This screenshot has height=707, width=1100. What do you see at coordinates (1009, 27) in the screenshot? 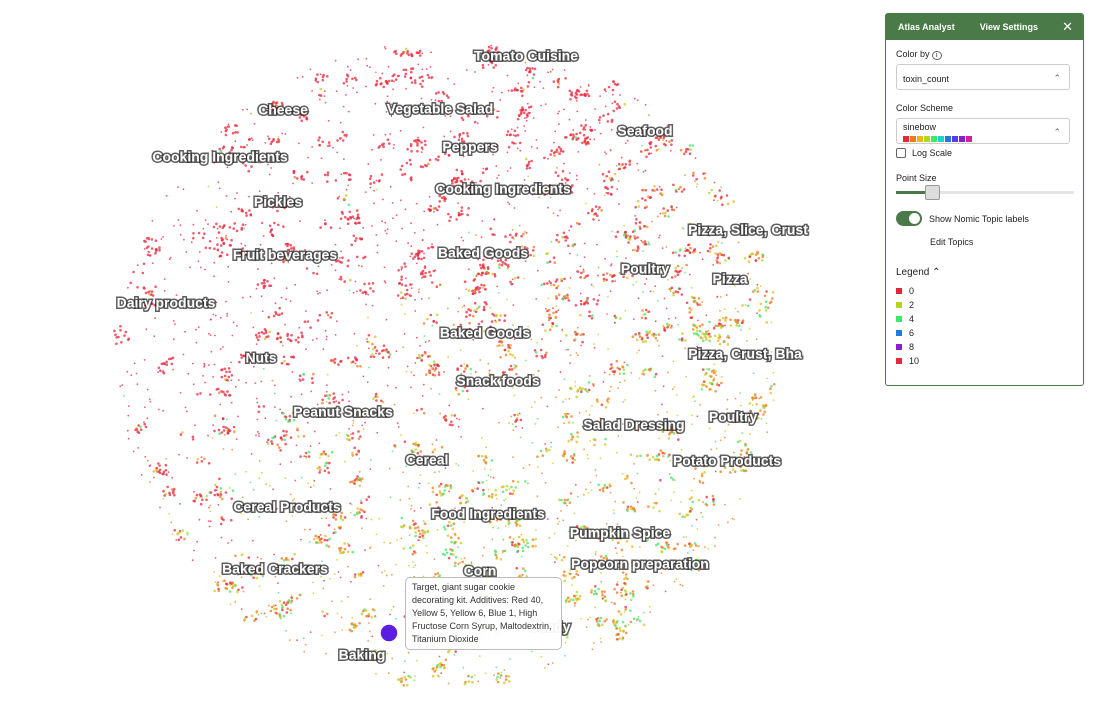
I see `tab: View Settings` at bounding box center [1009, 27].